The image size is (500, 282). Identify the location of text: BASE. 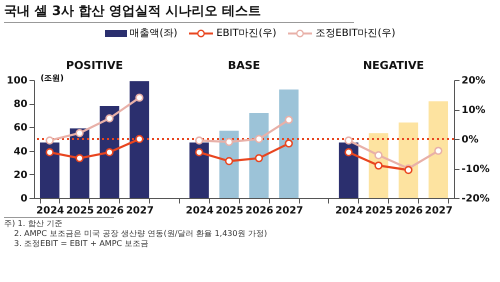
(244, 65).